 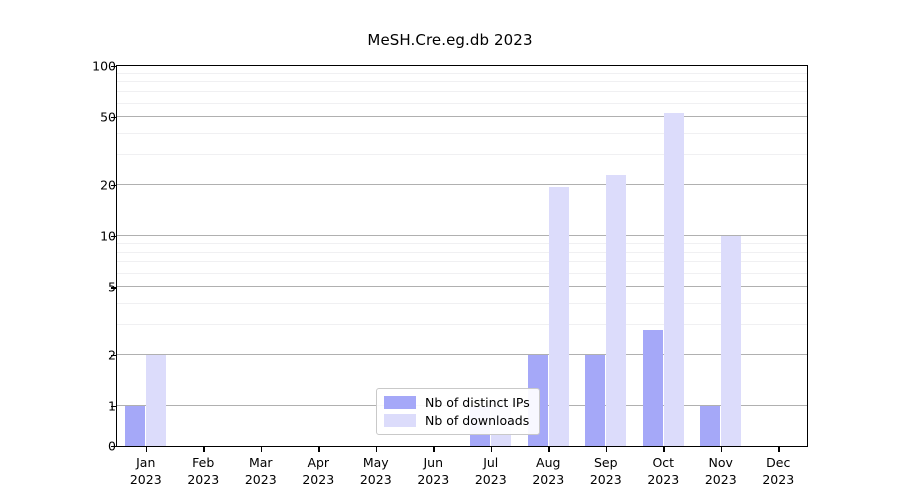 I want to click on x-tick-label: Oct 2023, so click(x=663, y=471).